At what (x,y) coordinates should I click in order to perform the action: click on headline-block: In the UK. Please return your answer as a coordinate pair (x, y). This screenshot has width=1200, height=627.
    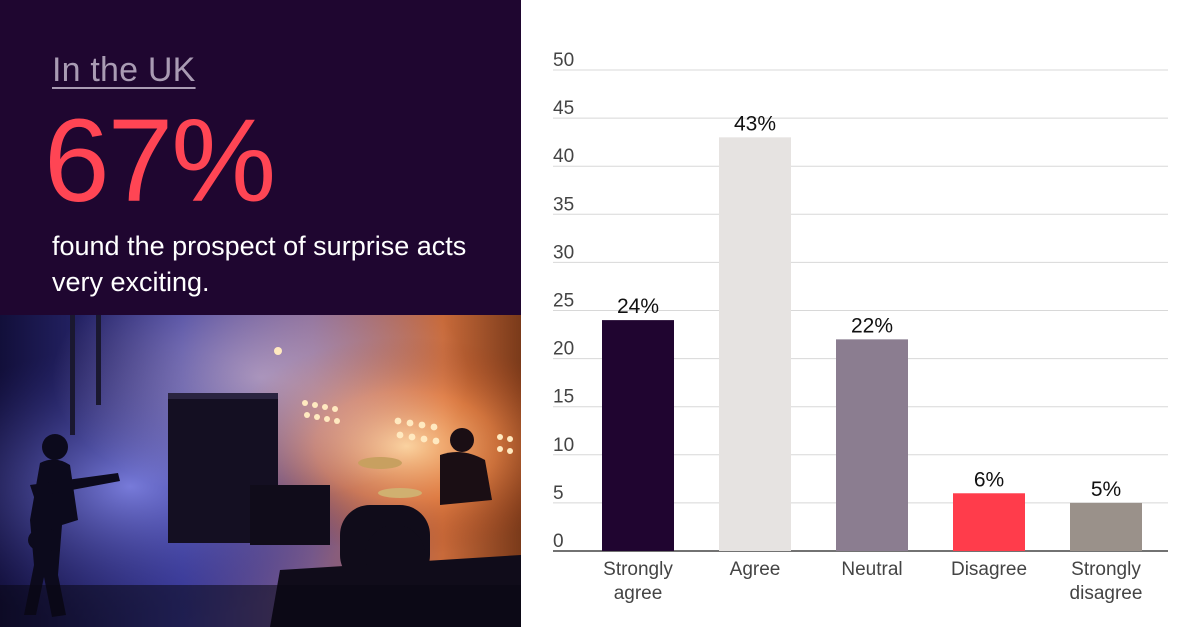
    Looking at the image, I should click on (282, 70).